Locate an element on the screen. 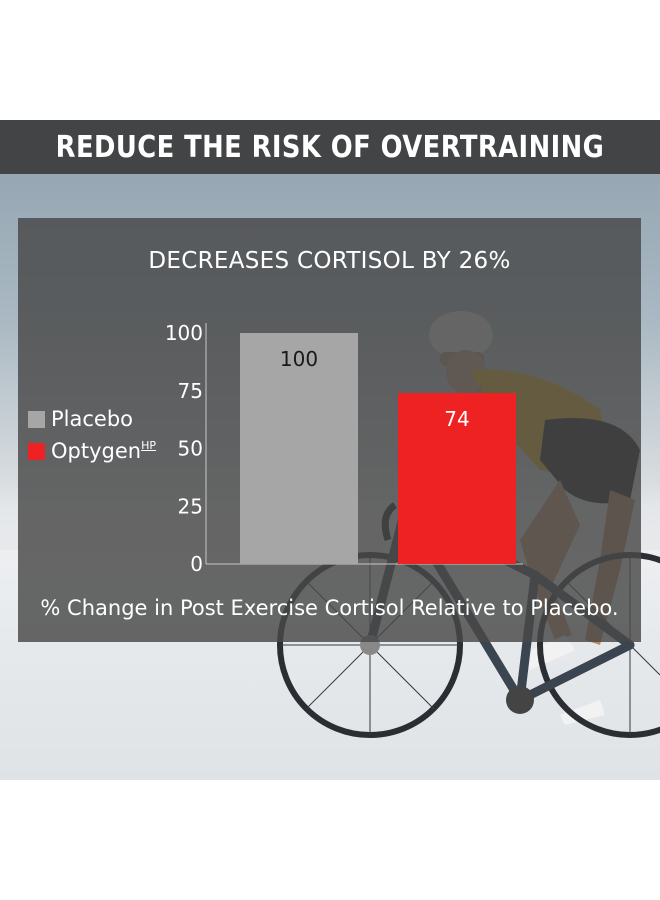 This screenshot has height=900, width=660. page-title: REDUCE THE RISK OF OVERTRAINING is located at coordinates (330, 147).